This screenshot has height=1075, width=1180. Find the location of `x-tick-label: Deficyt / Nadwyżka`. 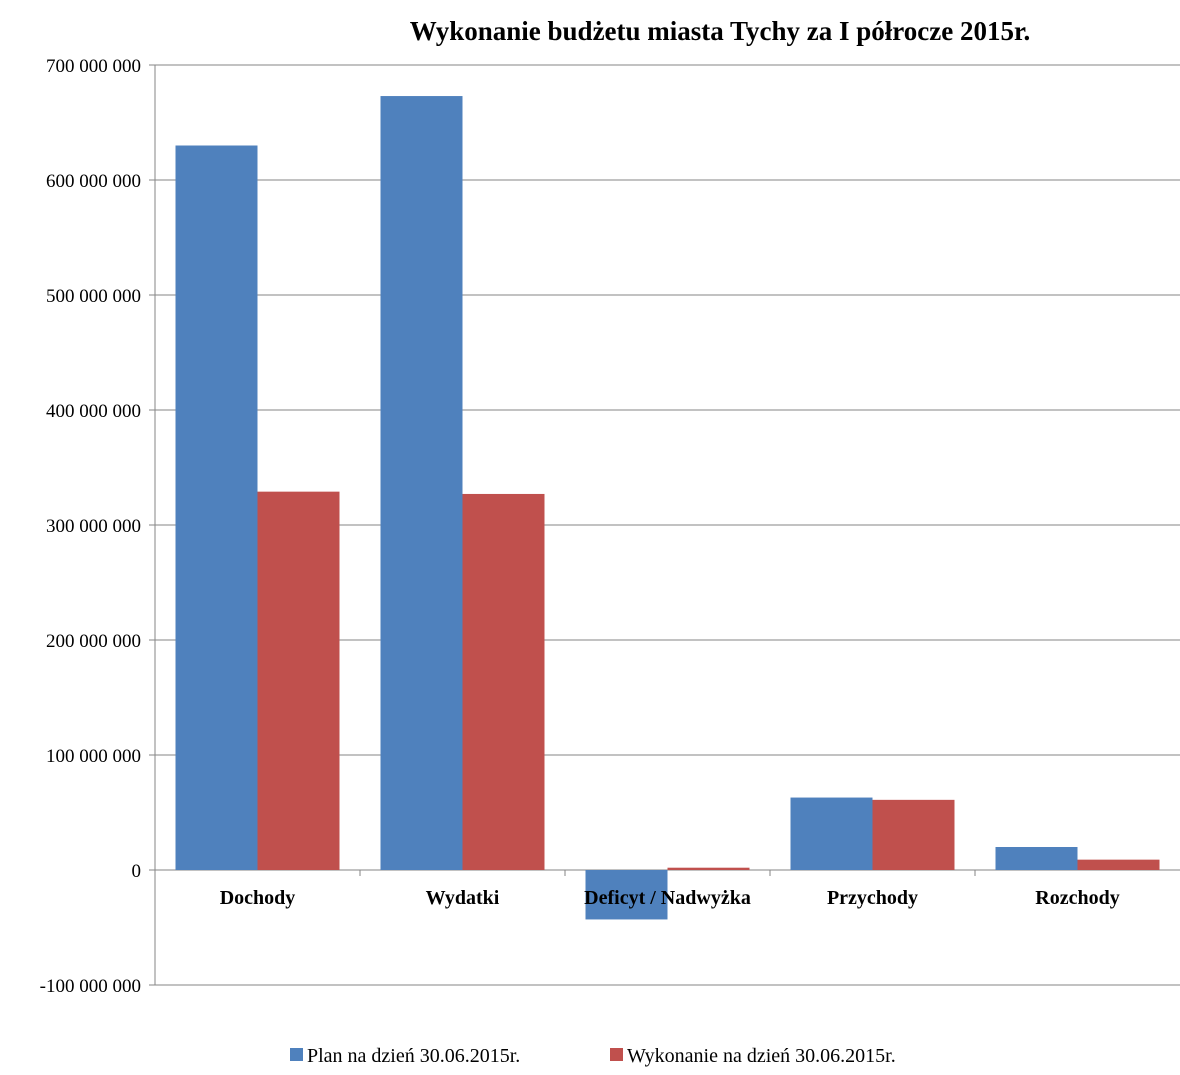

x-tick-label: Deficyt / Nadwyżka is located at coordinates (667, 898).